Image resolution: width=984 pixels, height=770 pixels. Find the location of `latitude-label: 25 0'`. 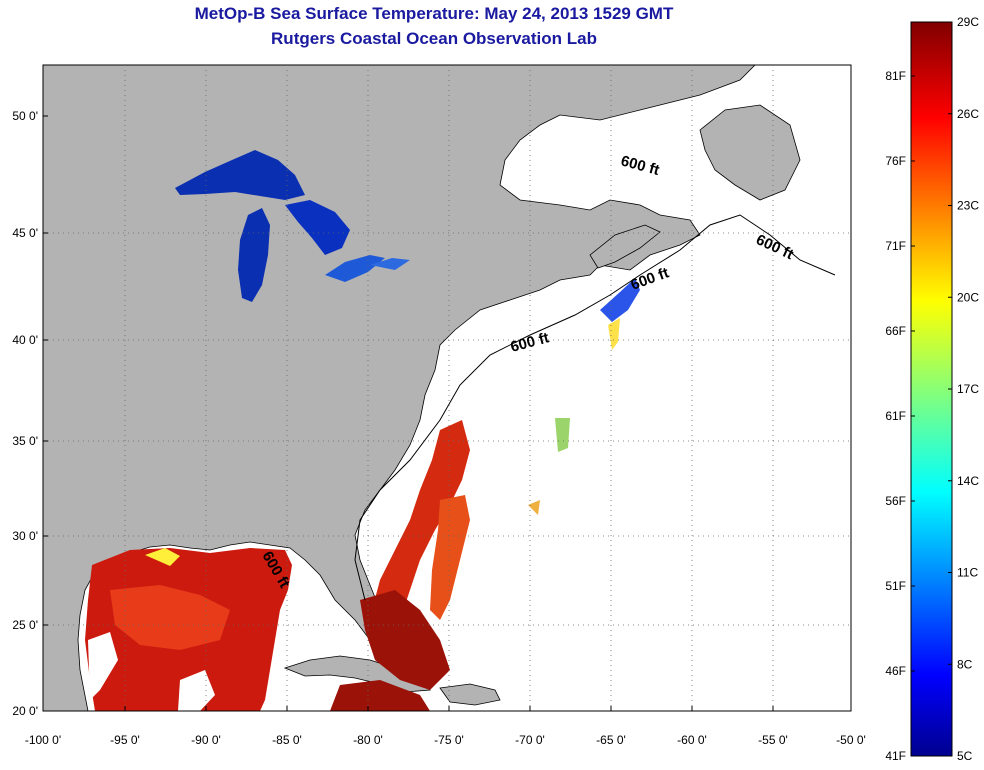

latitude-label: 25 0' is located at coordinates (25, 625).